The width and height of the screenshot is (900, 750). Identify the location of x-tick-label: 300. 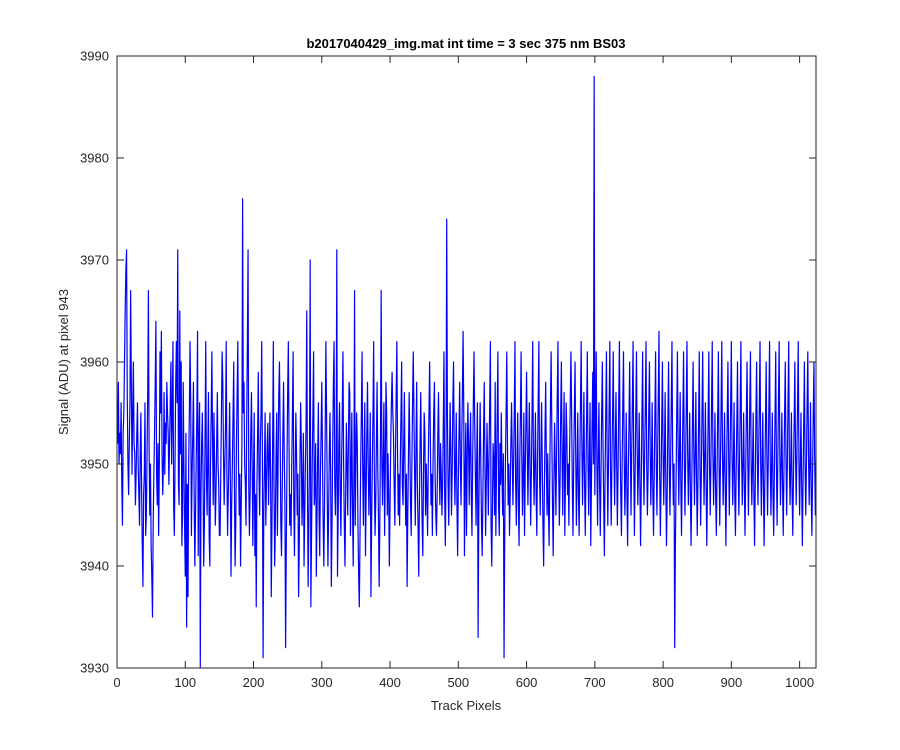
(322, 682).